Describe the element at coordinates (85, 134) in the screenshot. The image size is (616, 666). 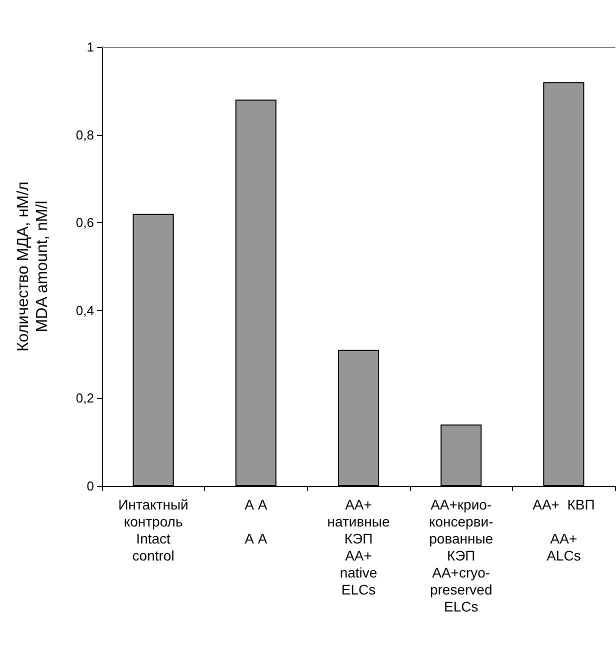
I see `y-tick-label: 0,8` at that location.